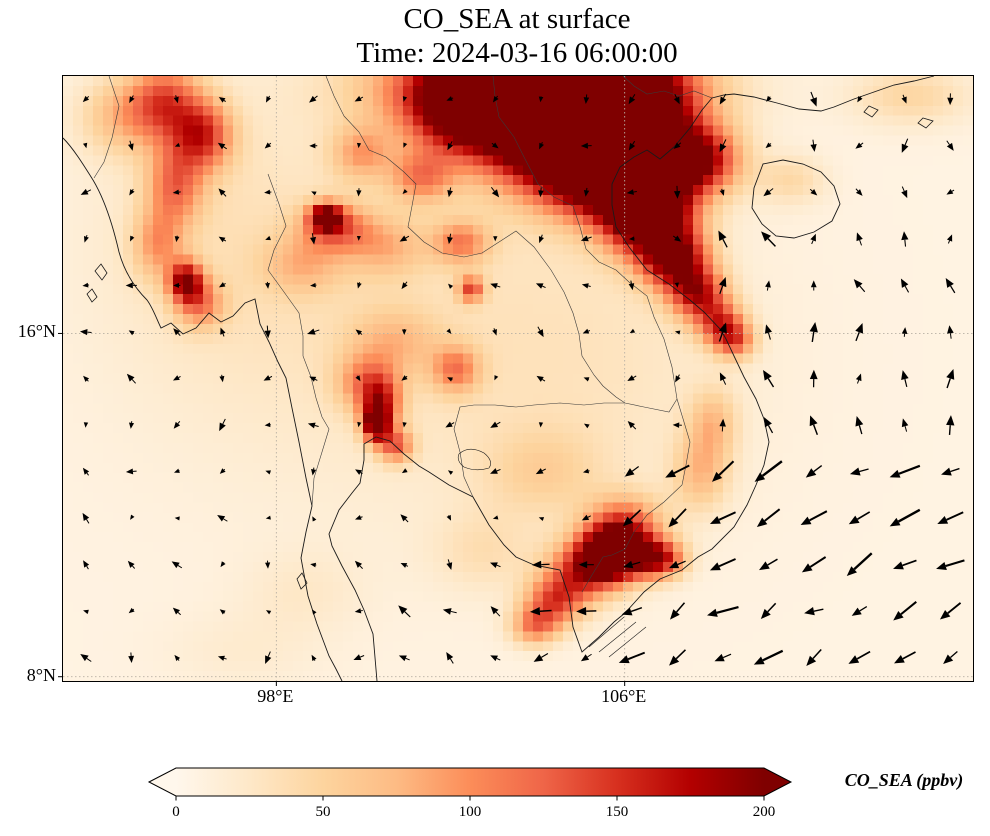 This screenshot has width=990, height=836. I want to click on water-feature-path, so click(474, 459).